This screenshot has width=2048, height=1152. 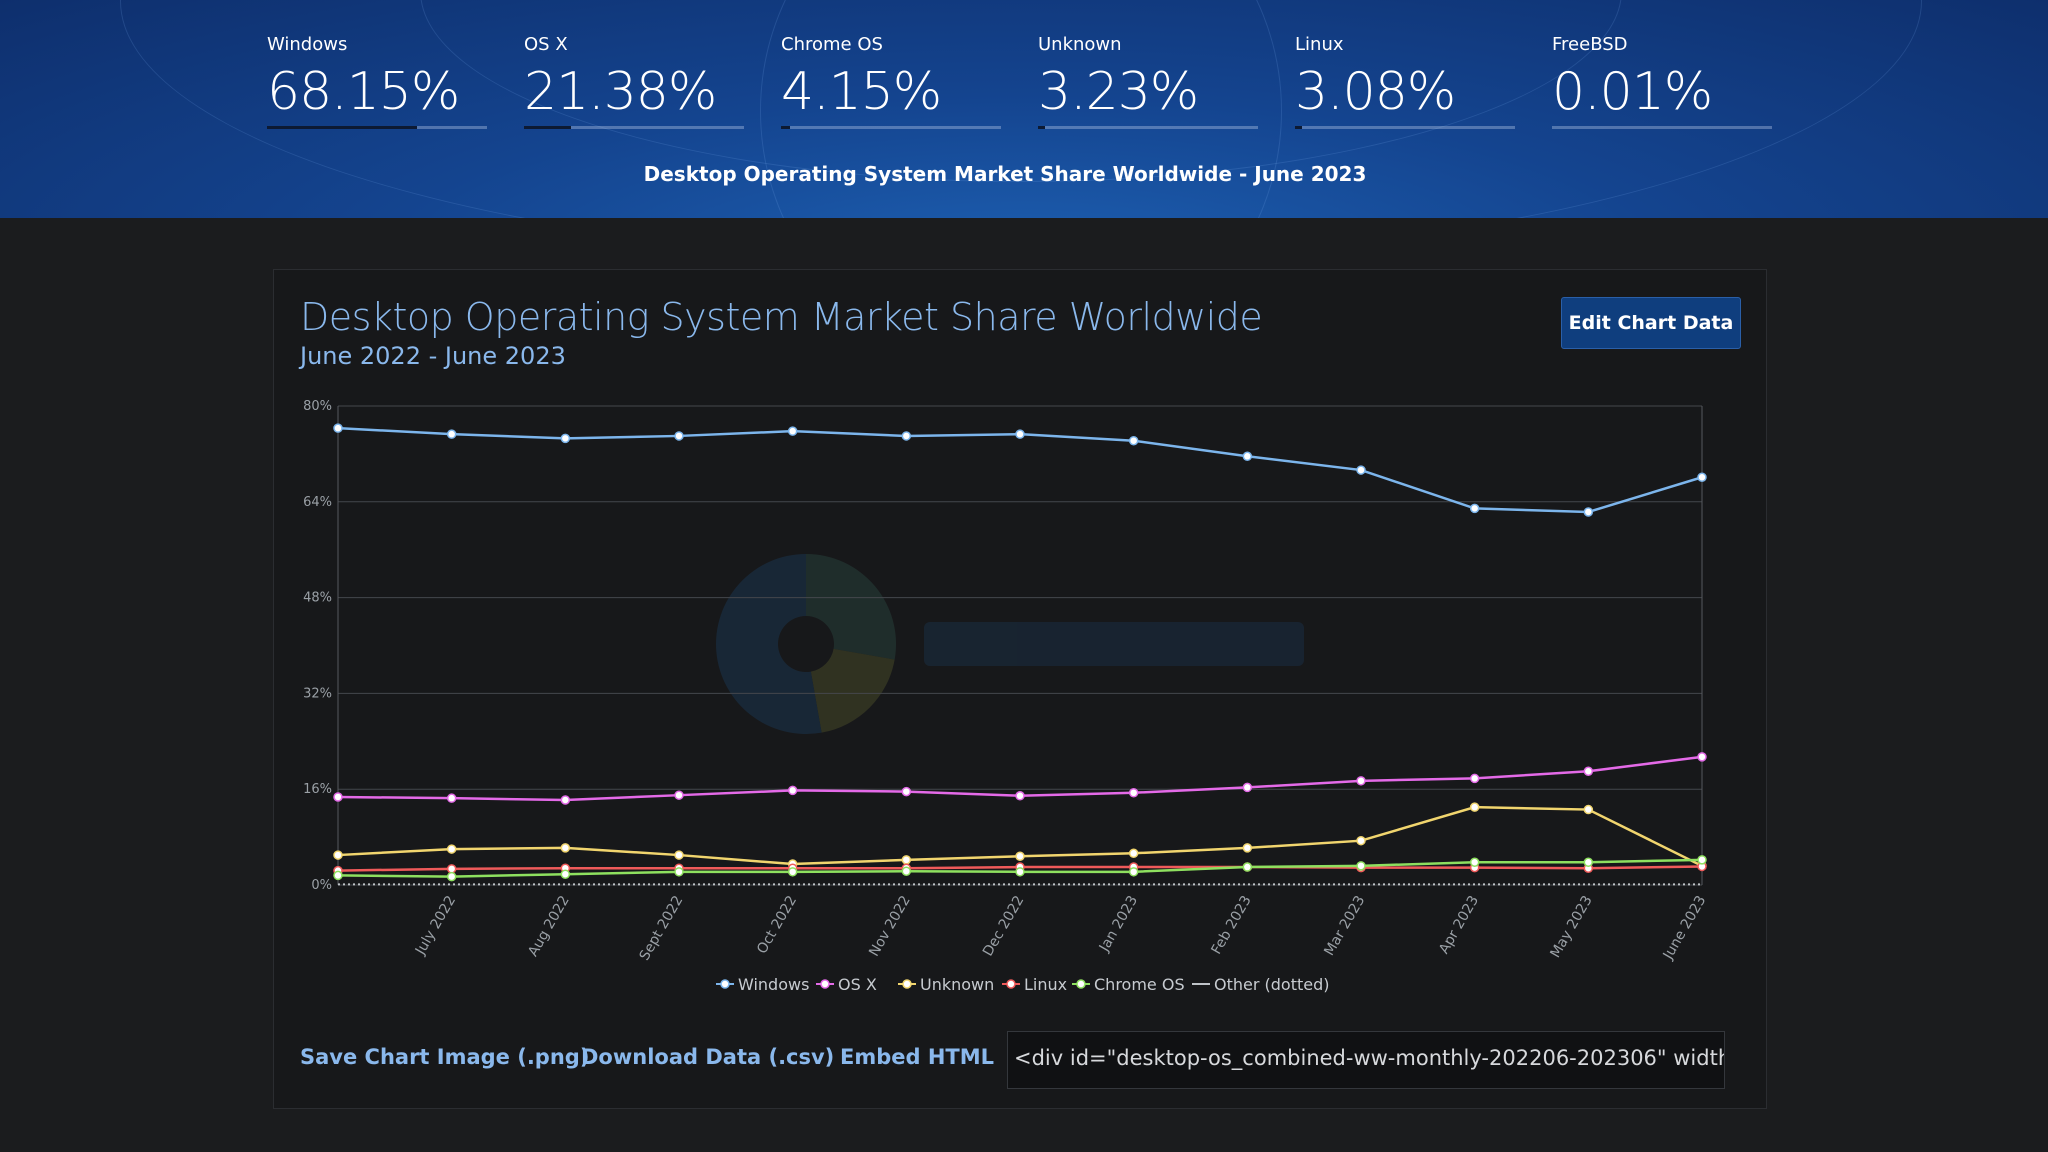 I want to click on stat-name: FreeBSD, so click(x=1590, y=44).